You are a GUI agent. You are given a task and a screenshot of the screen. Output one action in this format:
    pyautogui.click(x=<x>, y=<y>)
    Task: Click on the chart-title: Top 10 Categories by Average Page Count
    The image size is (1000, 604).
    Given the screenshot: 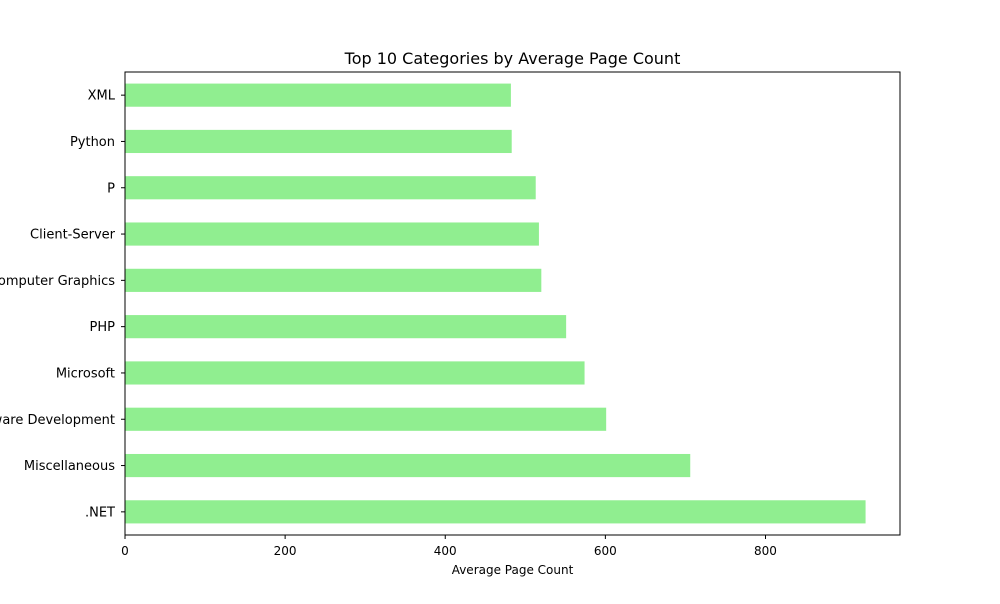 What is the action you would take?
    pyautogui.click(x=512, y=58)
    